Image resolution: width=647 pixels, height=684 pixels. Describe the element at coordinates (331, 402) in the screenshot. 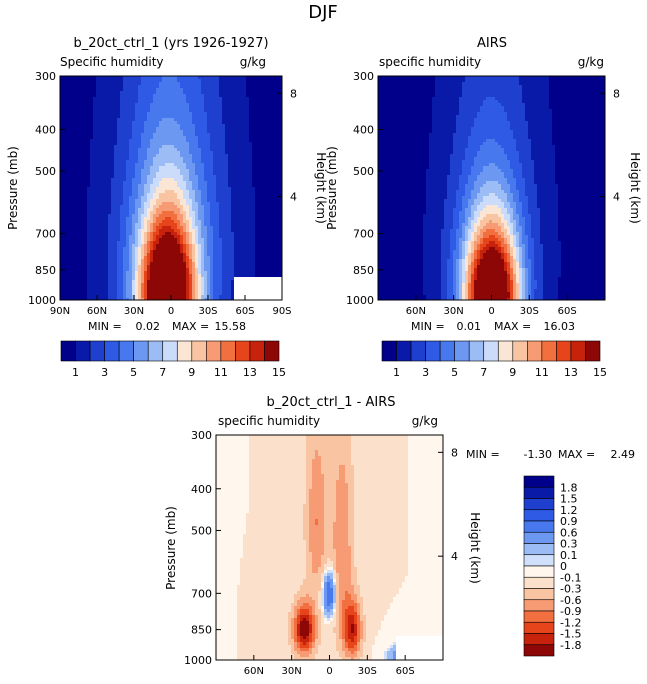

I see `panel-diff-title: b_20ct_ctrl_1 - AIRS` at that location.